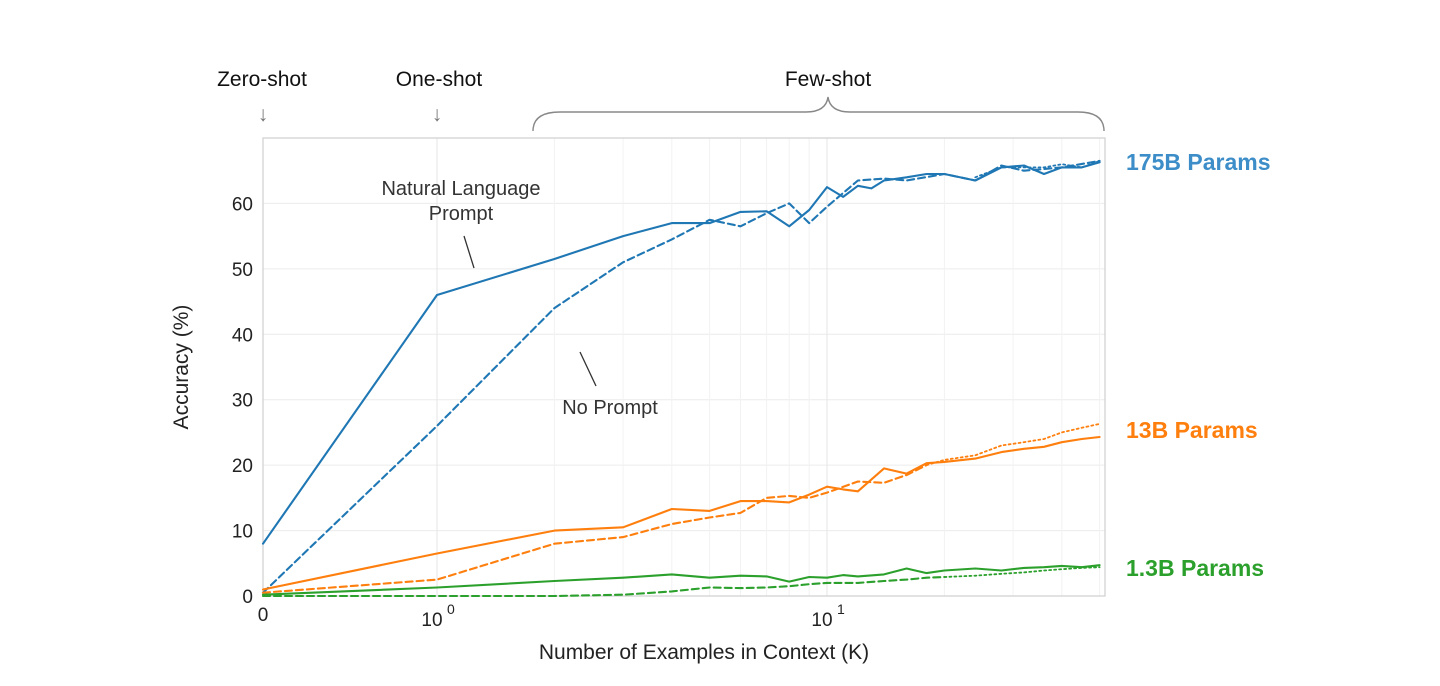 The height and width of the screenshot is (686, 1440). Describe the element at coordinates (841, 609) in the screenshot. I see `x-tick-label-exponent: 1` at that location.